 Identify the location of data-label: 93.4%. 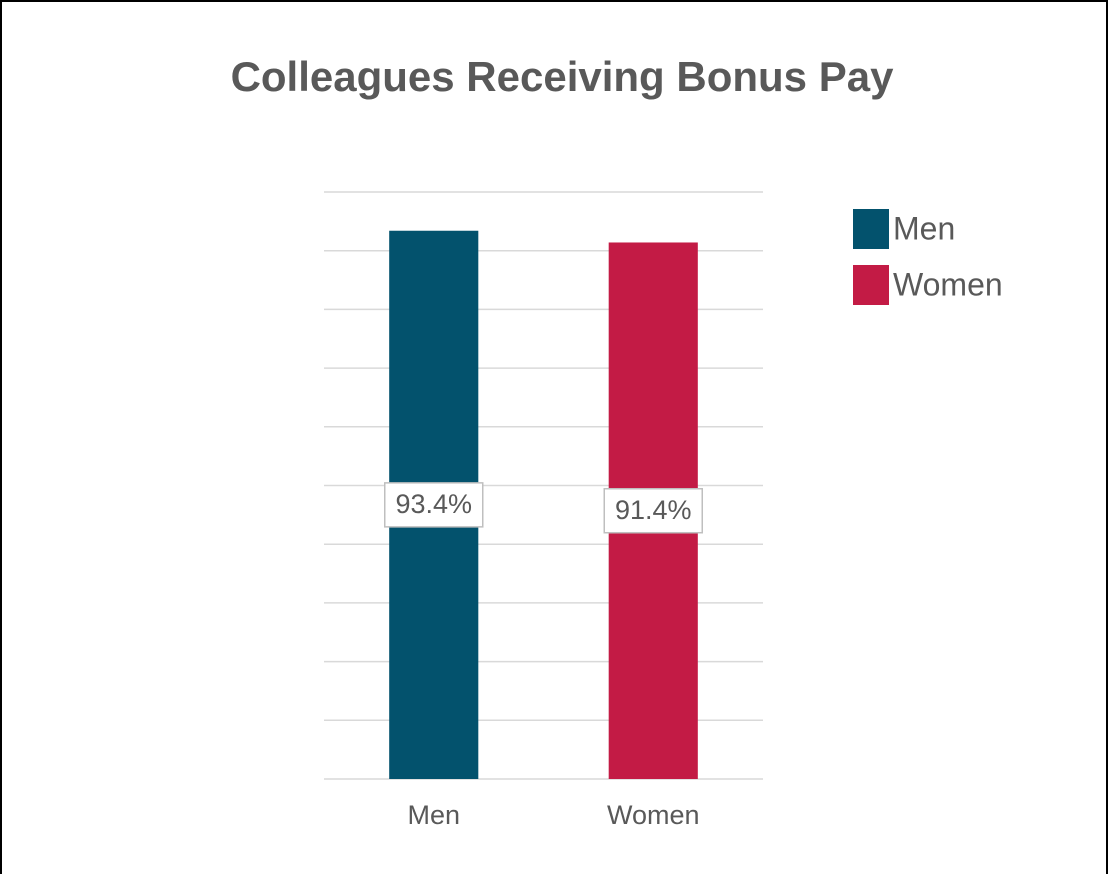
(433, 504).